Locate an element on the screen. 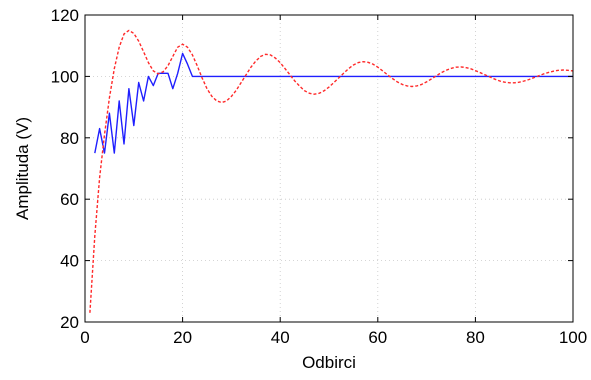  x-tick-label: 0 is located at coordinates (84, 337).